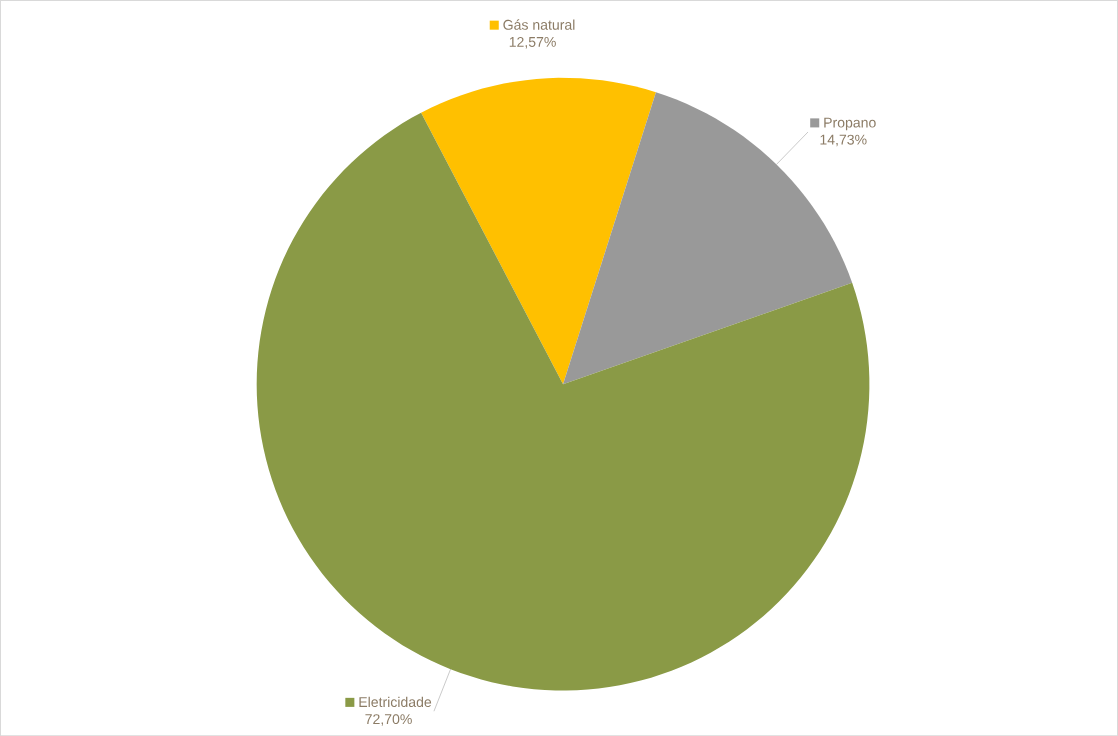 Image resolution: width=1118 pixels, height=736 pixels. What do you see at coordinates (843, 140) in the screenshot?
I see `data-label: 14,73%` at bounding box center [843, 140].